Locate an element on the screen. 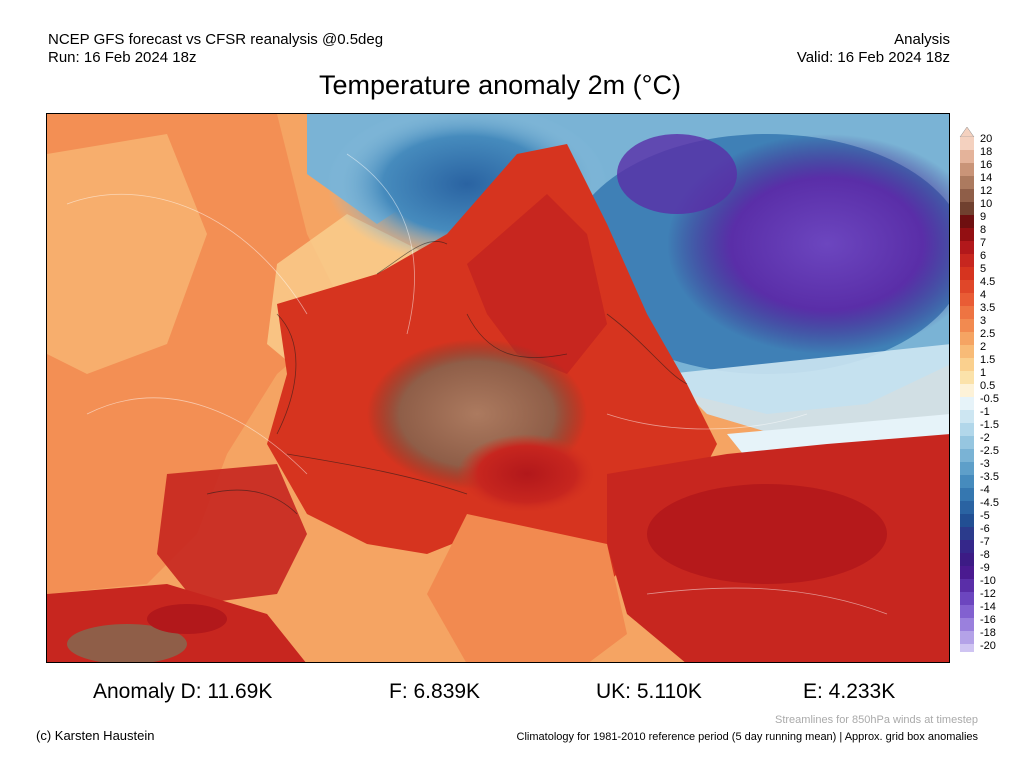 This screenshot has width=1024, height=768. colorbar-label: -5 is located at coordinates (985, 516).